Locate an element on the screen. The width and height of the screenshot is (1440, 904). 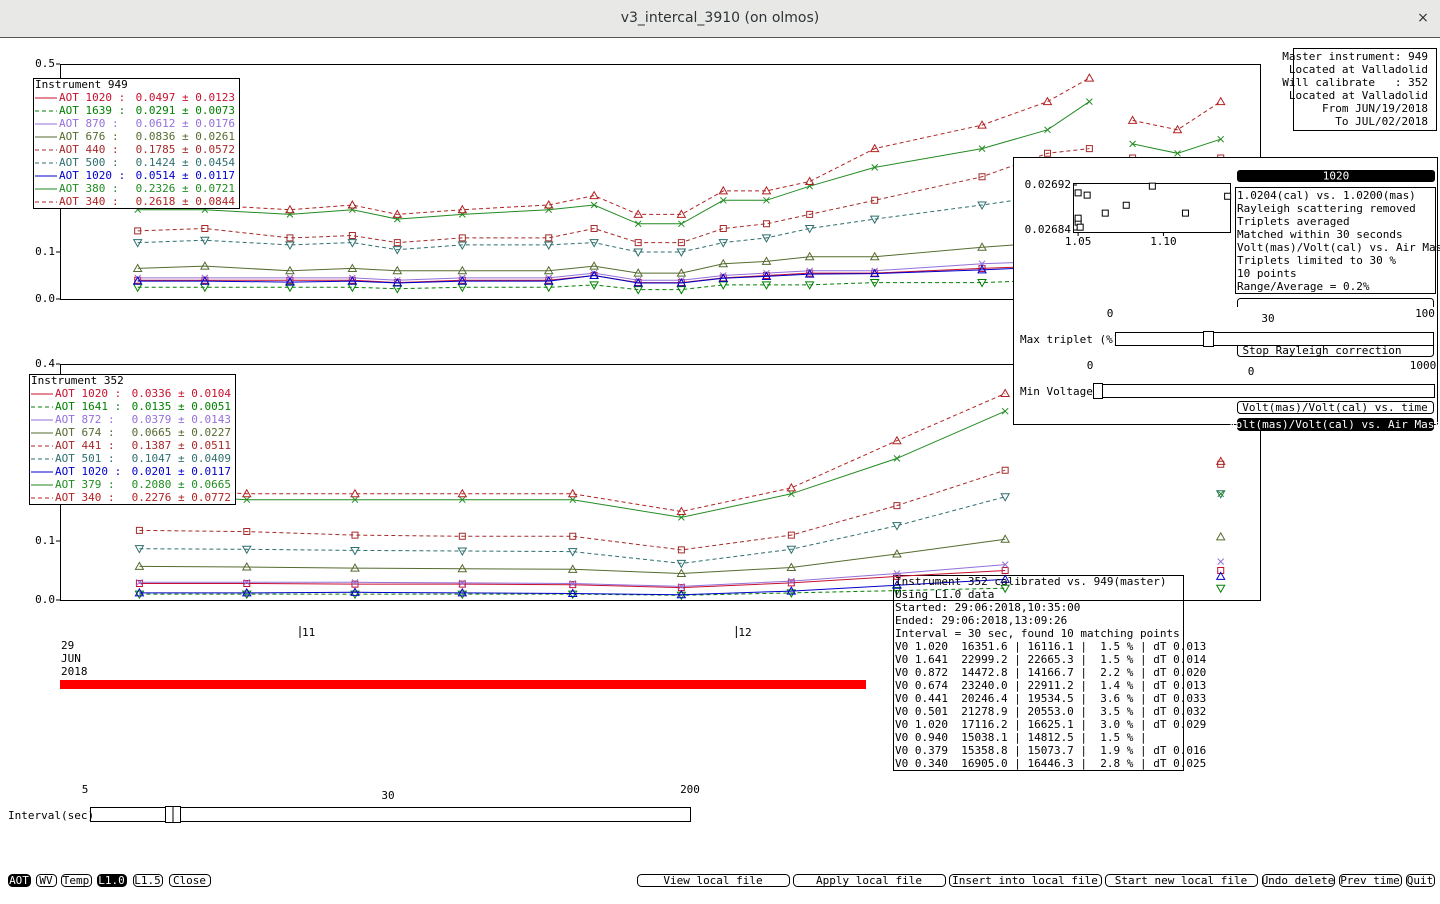
slider-label: Max triplet (%) is located at coordinates (1069, 339).